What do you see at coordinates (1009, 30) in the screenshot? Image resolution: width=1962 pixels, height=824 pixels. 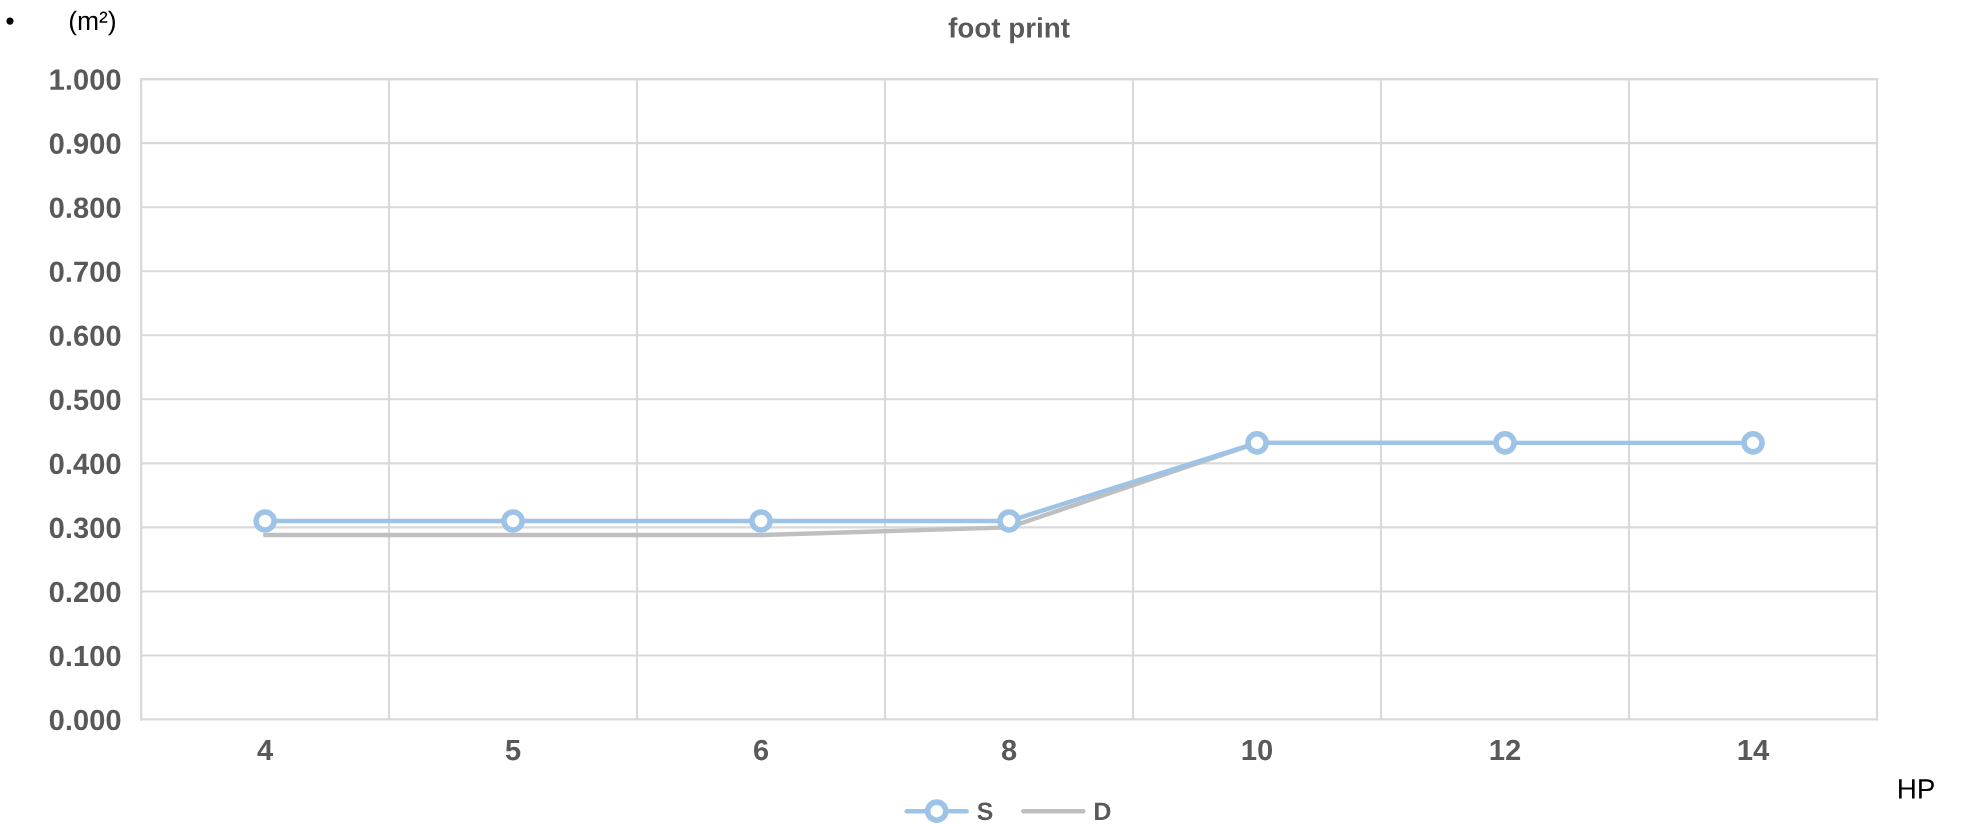 I see `chart-title: foot print` at bounding box center [1009, 30].